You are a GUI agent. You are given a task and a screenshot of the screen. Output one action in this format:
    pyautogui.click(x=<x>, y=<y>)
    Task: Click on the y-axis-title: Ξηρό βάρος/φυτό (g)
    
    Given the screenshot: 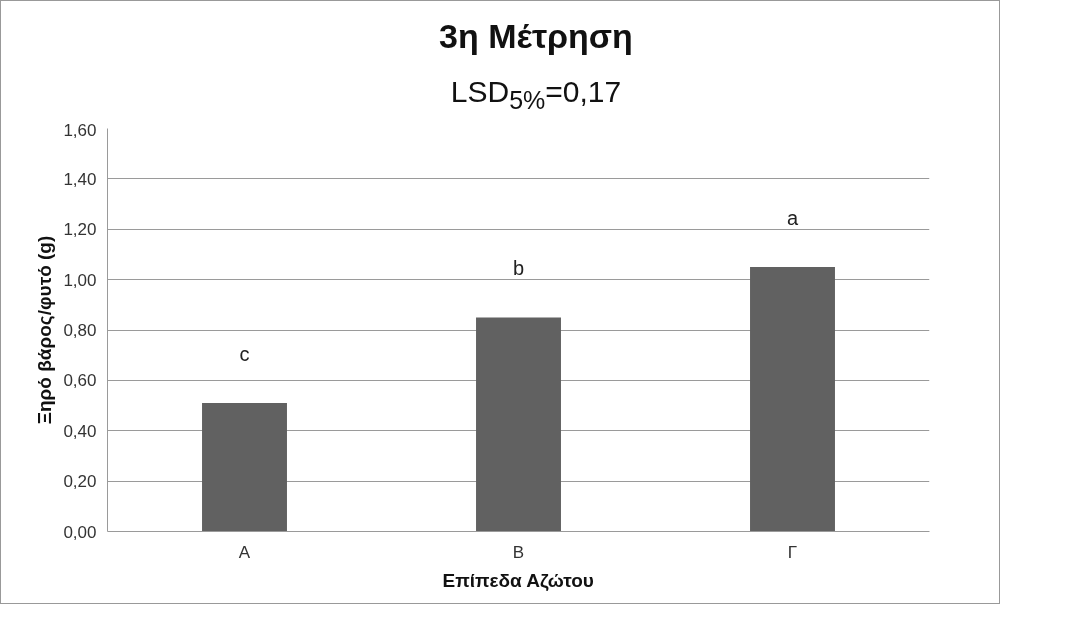 What is the action you would take?
    pyautogui.click(x=45, y=330)
    